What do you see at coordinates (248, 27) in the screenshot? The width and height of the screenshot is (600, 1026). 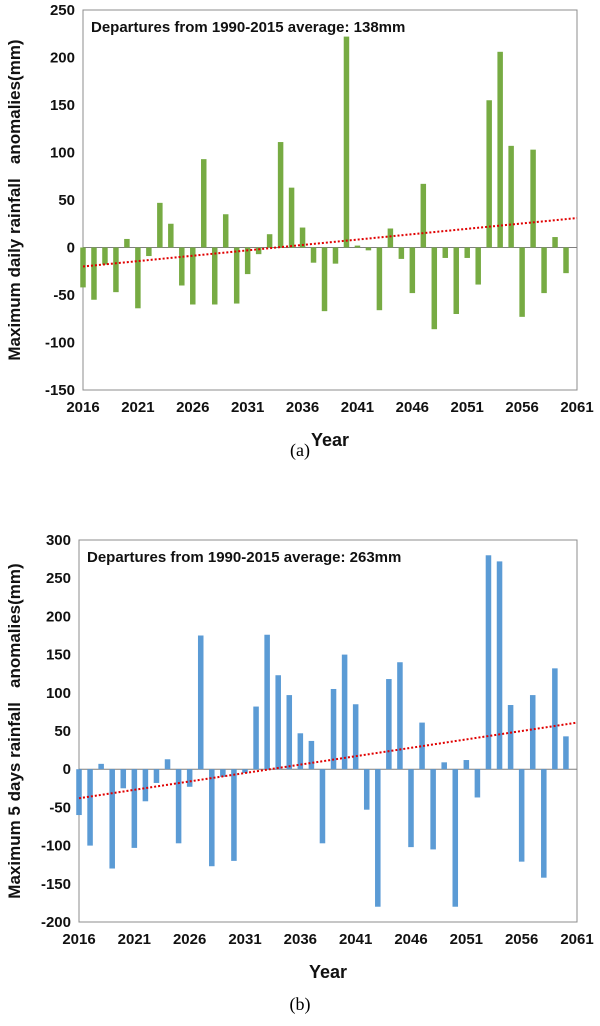 I see `chart-a-annotation: Departures from 1990-2015 average: 138mm` at bounding box center [248, 27].